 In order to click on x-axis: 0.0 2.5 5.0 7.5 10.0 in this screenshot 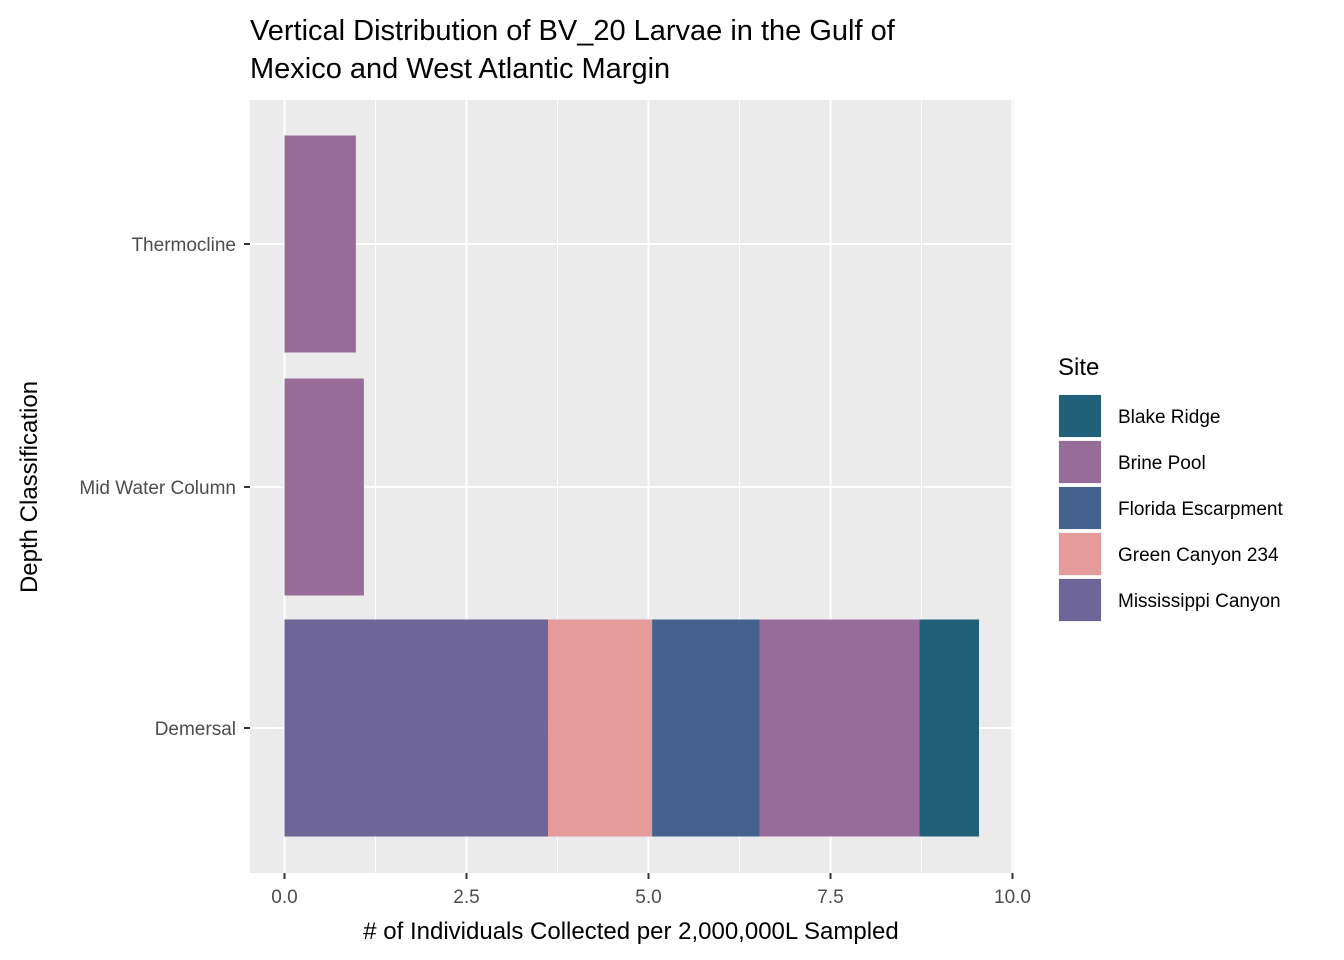, I will do `click(651, 890)`.